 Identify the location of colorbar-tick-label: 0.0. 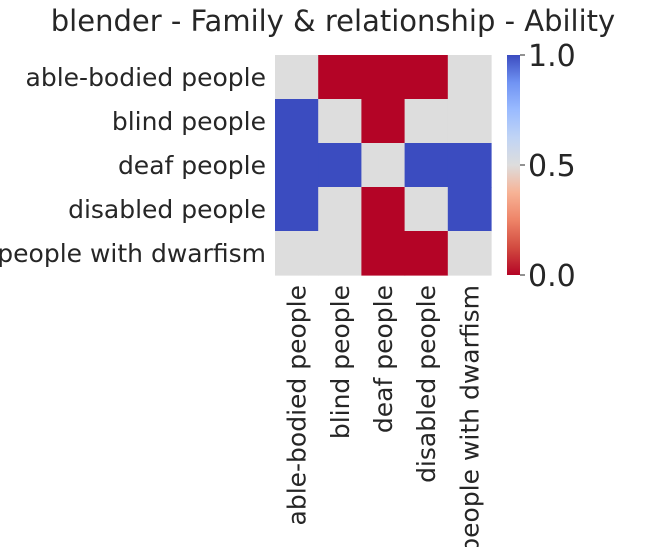
(552, 276).